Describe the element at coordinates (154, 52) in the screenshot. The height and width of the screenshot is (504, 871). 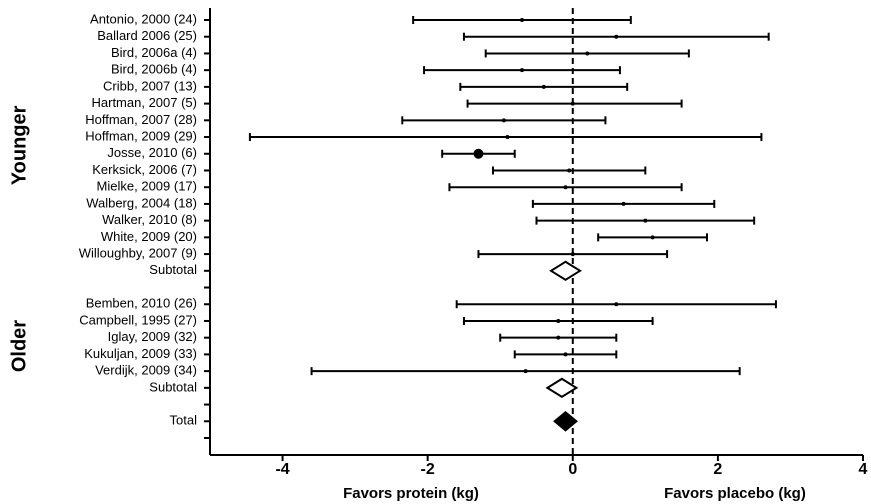
I see `study-label: Bird, 2006a (4)` at that location.